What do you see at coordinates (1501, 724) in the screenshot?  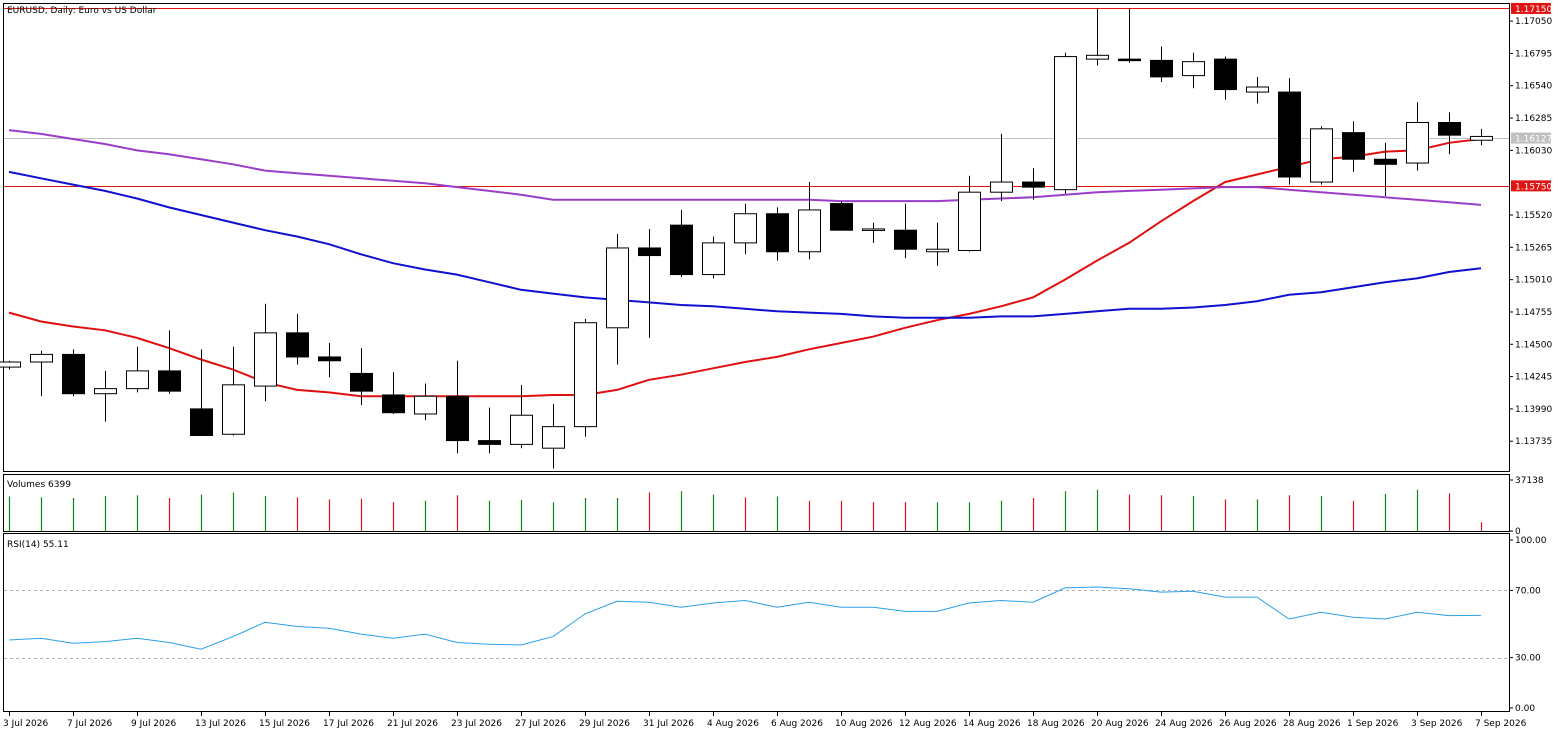 I see `date-label: 7 Sep 2026` at bounding box center [1501, 724].